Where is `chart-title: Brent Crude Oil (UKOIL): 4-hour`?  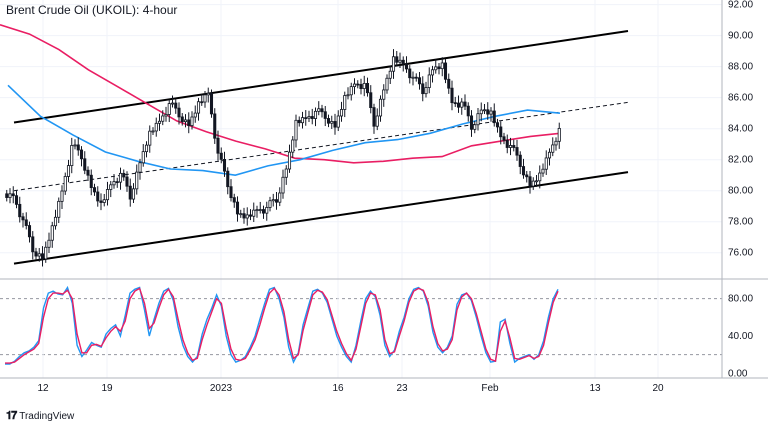 chart-title: Brent Crude Oil (UKOIL): 4-hour is located at coordinates (91, 10).